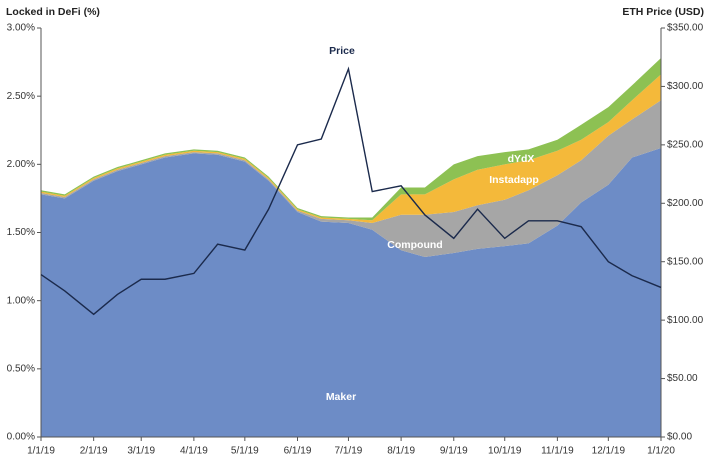 The width and height of the screenshot is (710, 458). What do you see at coordinates (454, 451) in the screenshot?
I see `x-tick-label: 9/1/19` at bounding box center [454, 451].